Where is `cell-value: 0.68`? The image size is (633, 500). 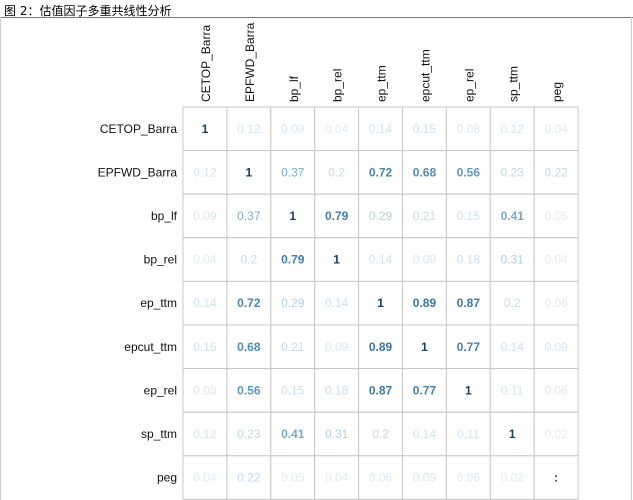 cell-value: 0.68 is located at coordinates (425, 172).